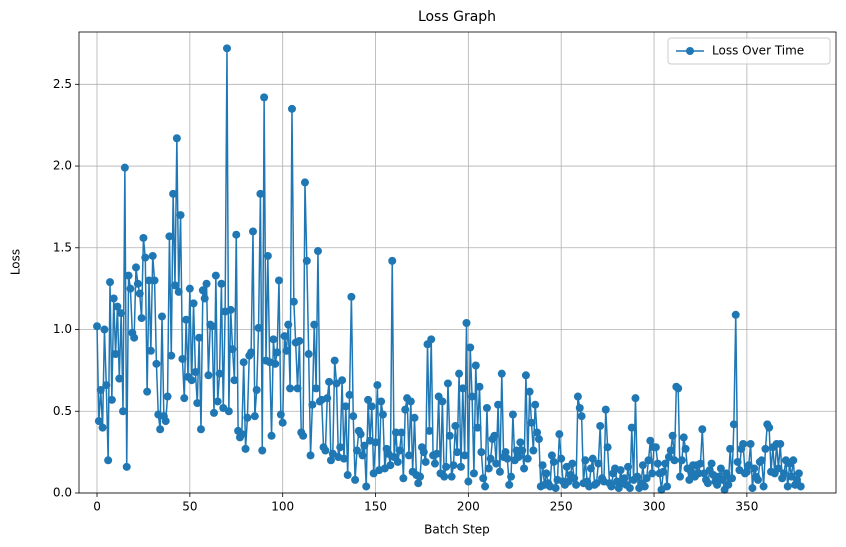  Describe the element at coordinates (62, 166) in the screenshot. I see `y-tick-label: 2.0` at that location.